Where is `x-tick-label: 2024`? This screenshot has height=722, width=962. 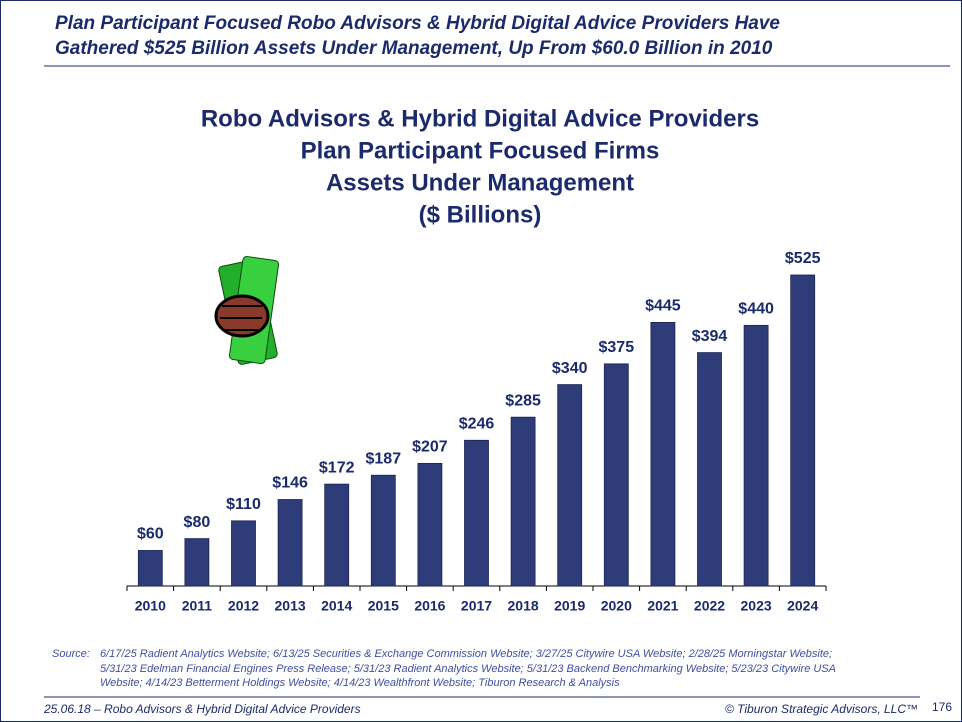 x-tick-label: 2024 is located at coordinates (802, 606).